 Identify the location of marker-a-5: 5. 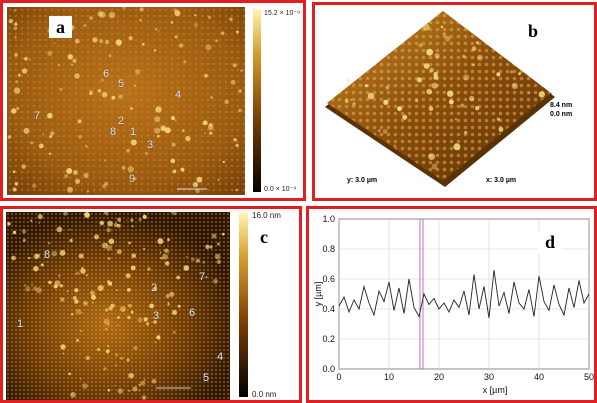
(121, 84).